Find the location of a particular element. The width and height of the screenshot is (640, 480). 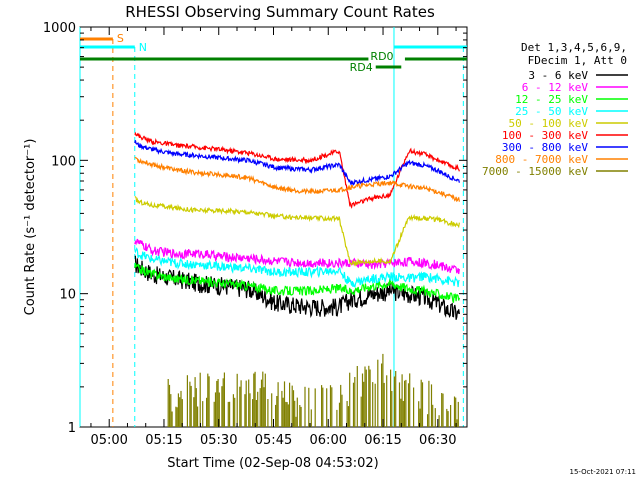

y-tick-label: 10 is located at coordinates (67, 295).